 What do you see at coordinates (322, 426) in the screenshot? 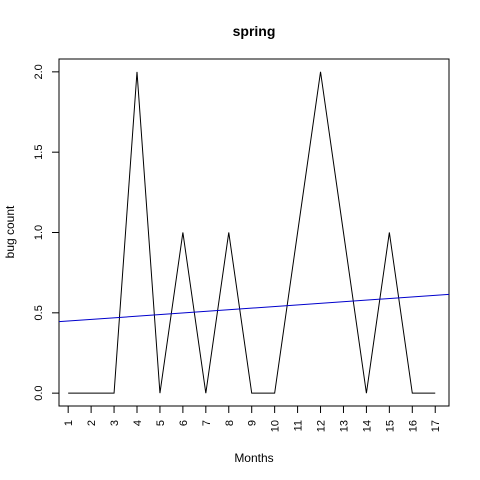
I see `x-tick-label: 12` at bounding box center [322, 426].